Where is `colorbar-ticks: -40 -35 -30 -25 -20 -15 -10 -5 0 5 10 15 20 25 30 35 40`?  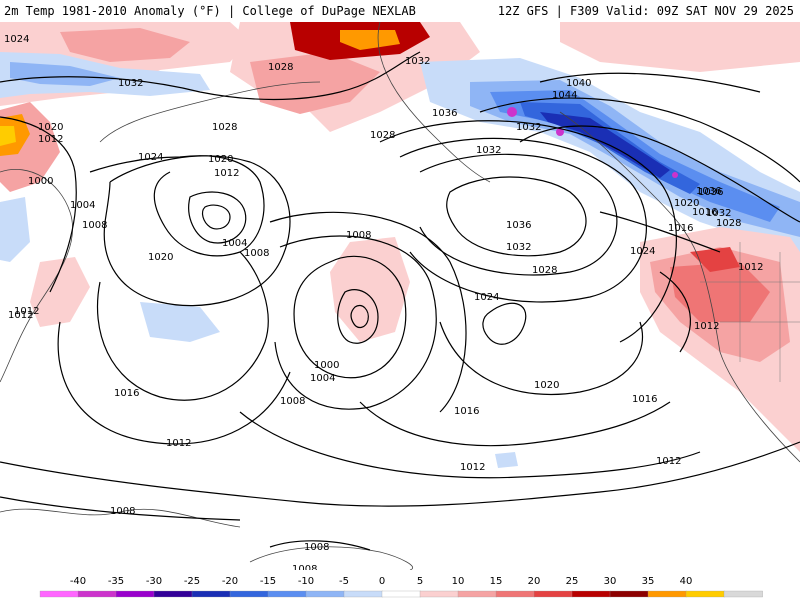
colorbar-ticks: -40 -35 -30 -25 -20 -15 -10 -5 0 5 10 15 20 25 30 35 40 is located at coordinates (381, 581).